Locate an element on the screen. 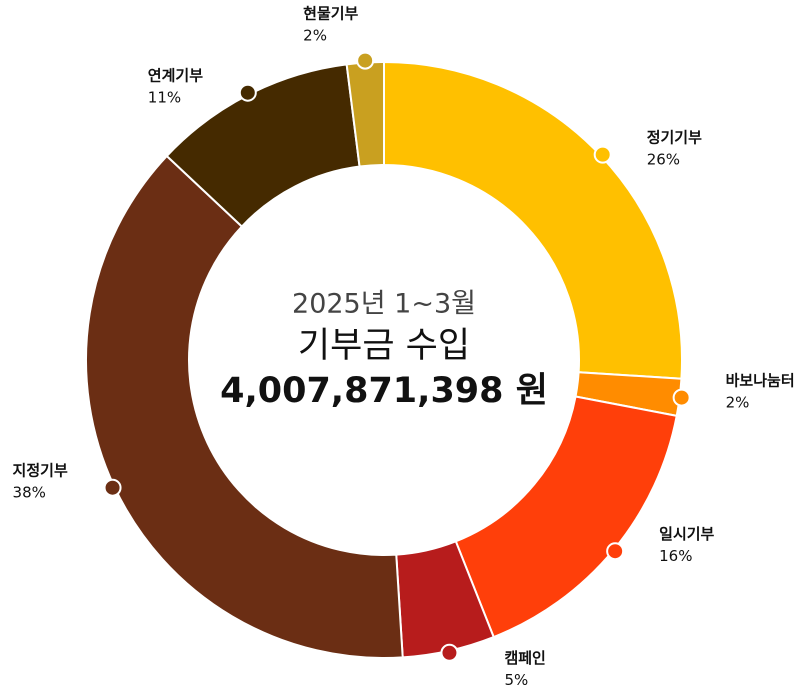 The width and height of the screenshot is (807, 696). center-date: 2025년 1~3월 is located at coordinates (384, 304).